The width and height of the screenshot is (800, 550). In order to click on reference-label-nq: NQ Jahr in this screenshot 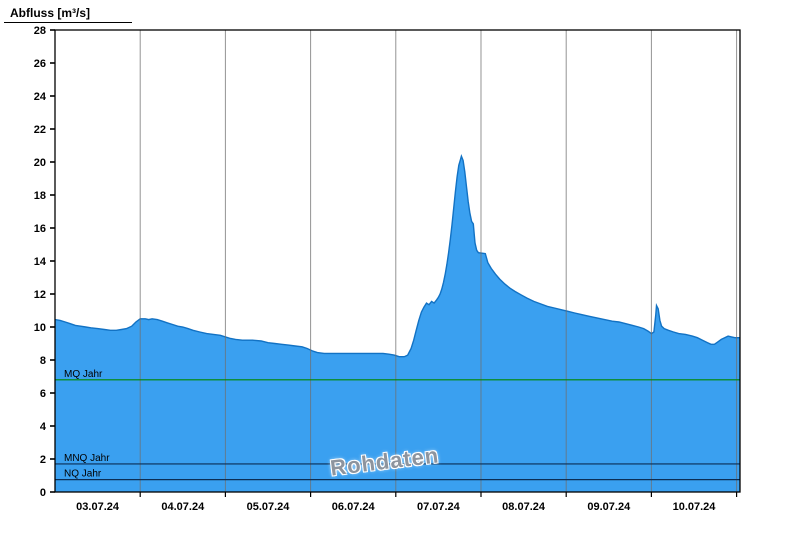, I will do `click(83, 474)`.